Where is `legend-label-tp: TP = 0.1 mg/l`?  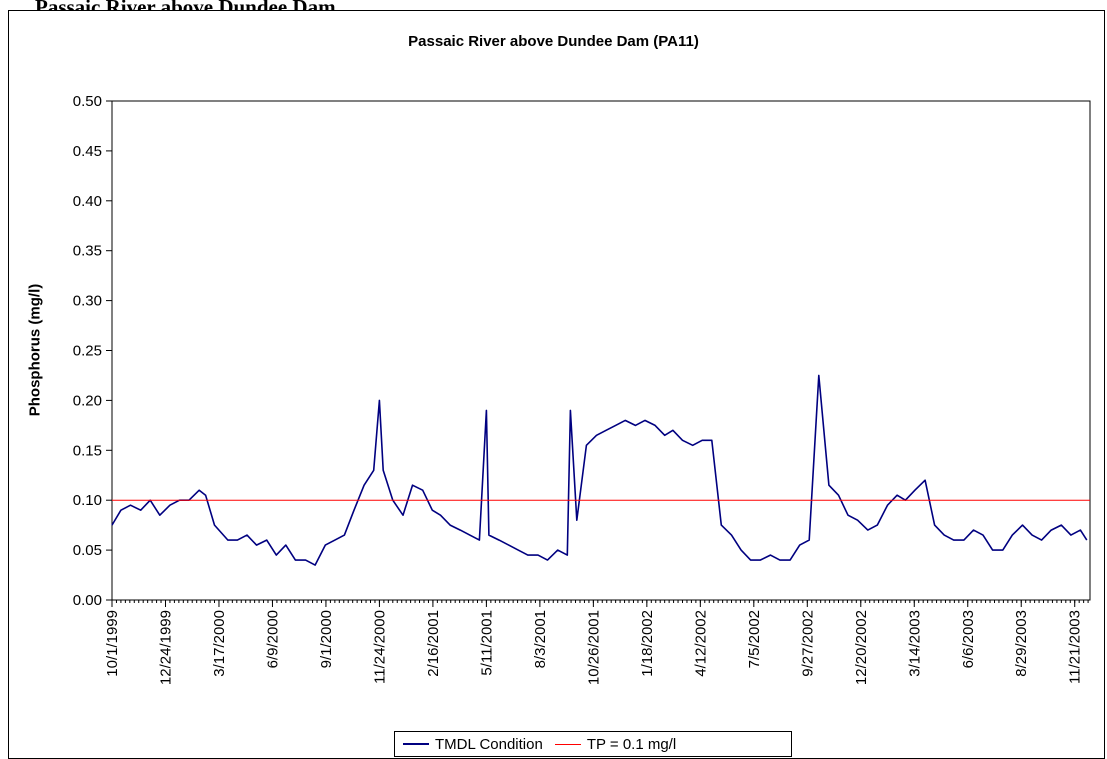
legend-label-tp: TP = 0.1 mg/l is located at coordinates (631, 744).